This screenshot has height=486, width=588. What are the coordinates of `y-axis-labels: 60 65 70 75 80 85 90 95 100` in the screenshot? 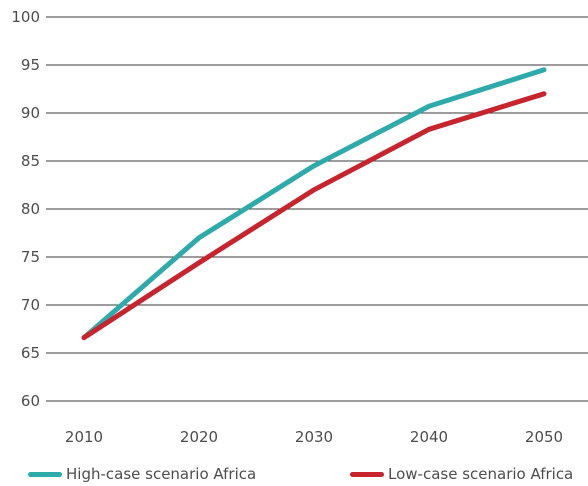 It's located at (25, 209).